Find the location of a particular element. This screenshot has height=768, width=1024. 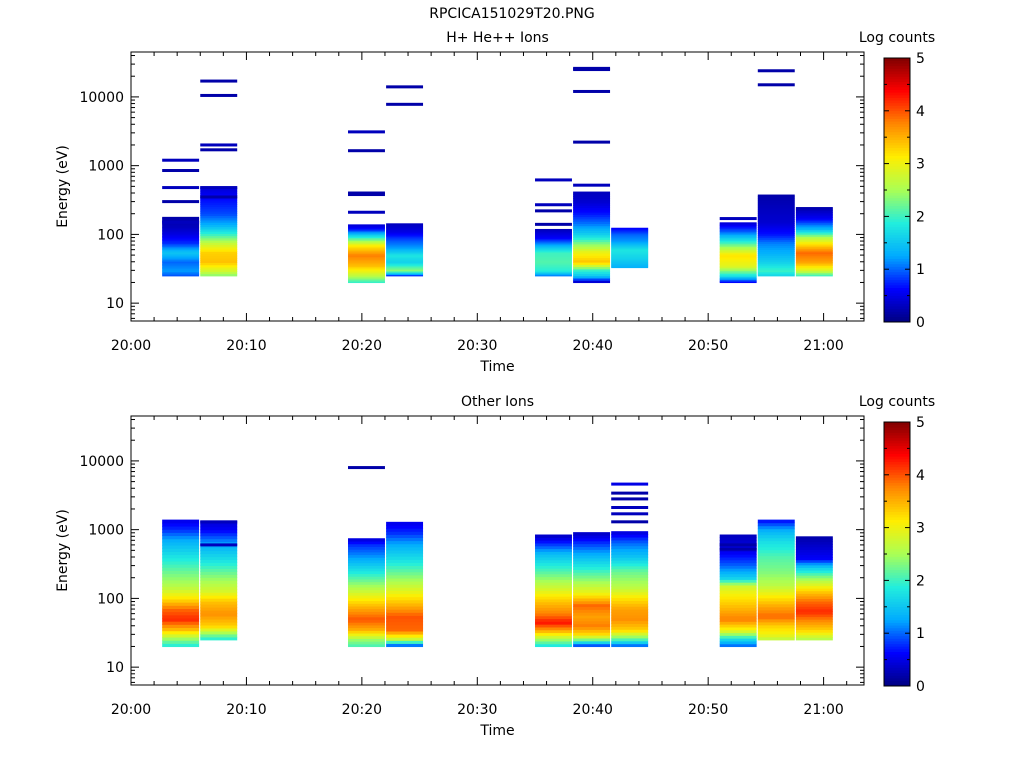

y-tick-label: 10000 is located at coordinates (101, 98).